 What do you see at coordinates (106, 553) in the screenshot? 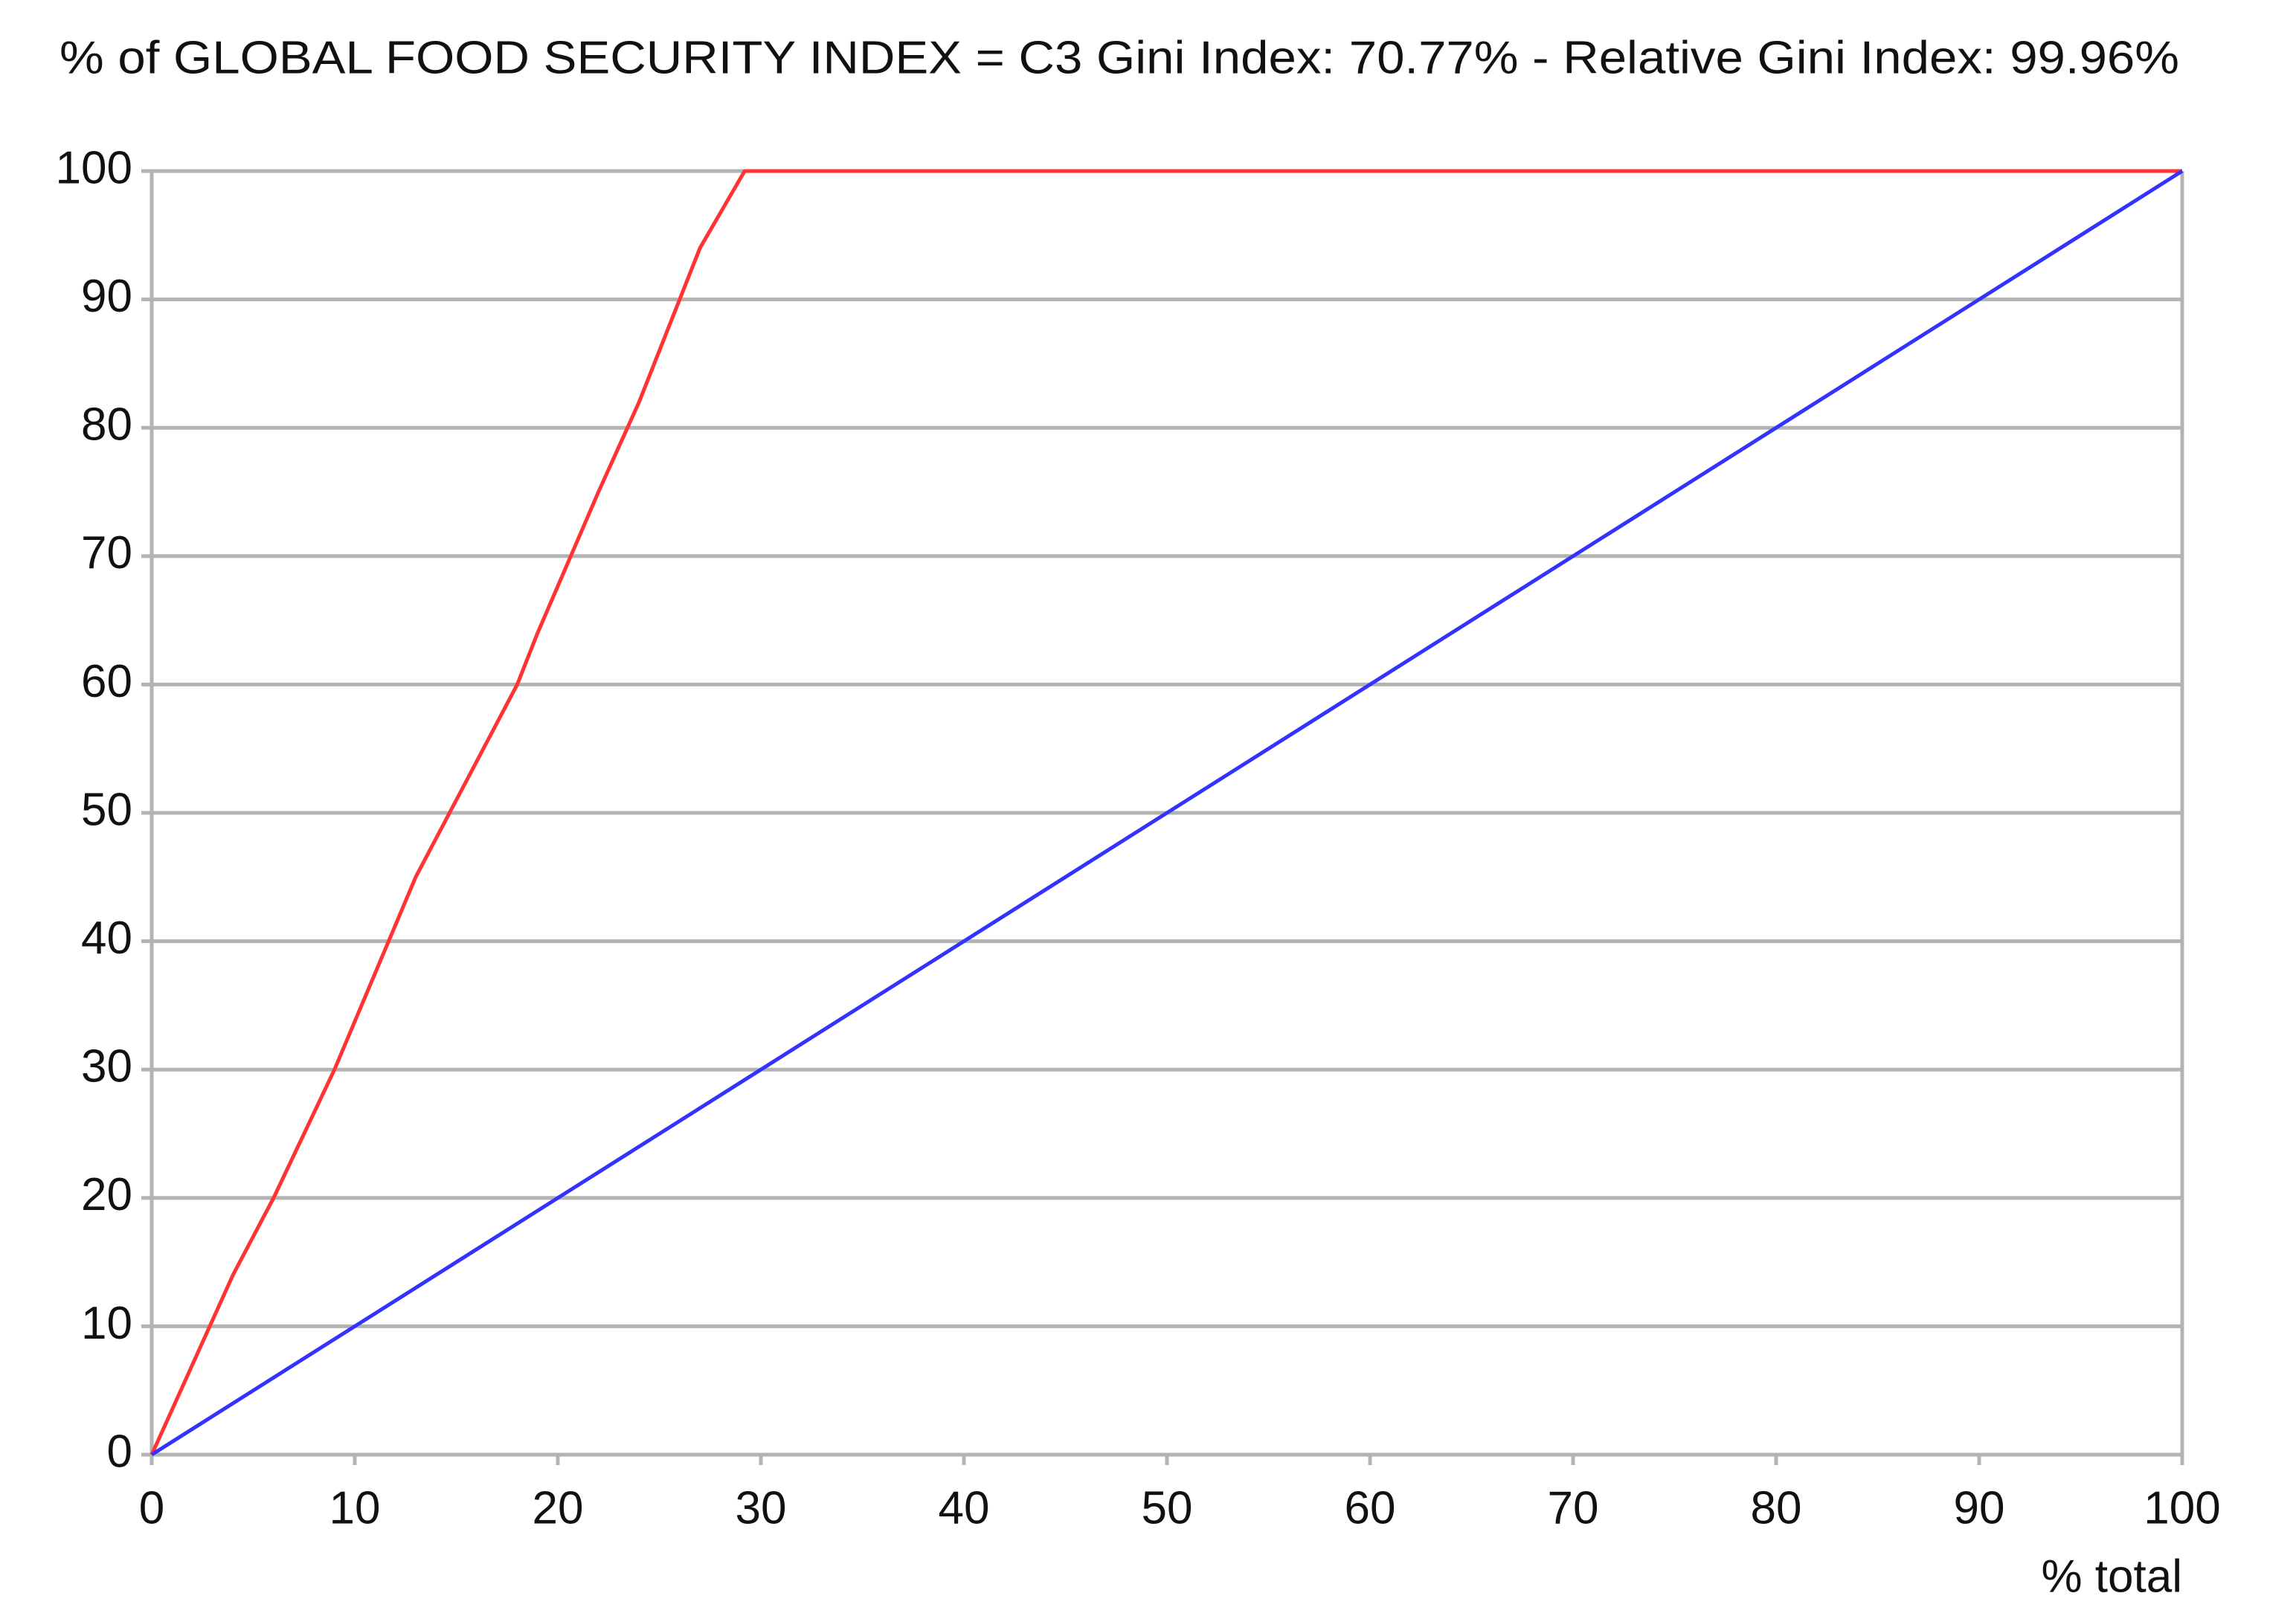
I see `y-tick-label: 70` at bounding box center [106, 553].